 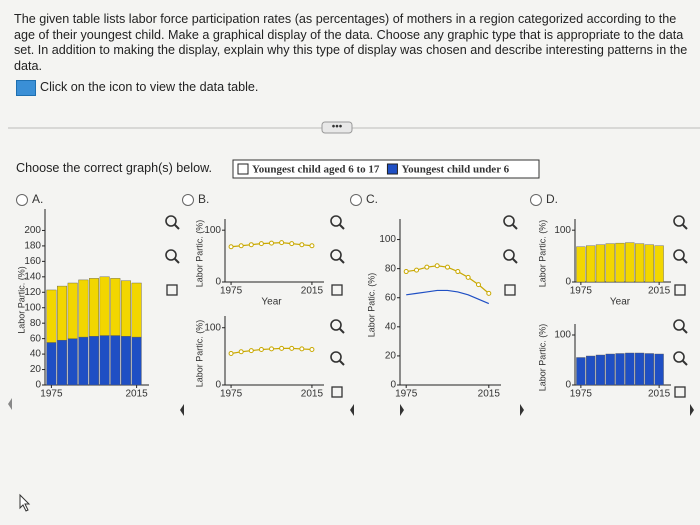 I want to click on cursor, so click(x=25, y=502).